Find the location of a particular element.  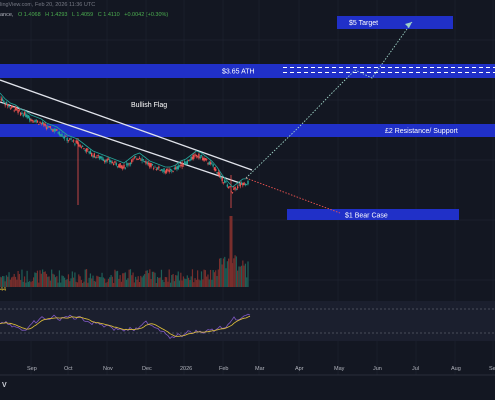

ath-band is located at coordinates (247, 71).